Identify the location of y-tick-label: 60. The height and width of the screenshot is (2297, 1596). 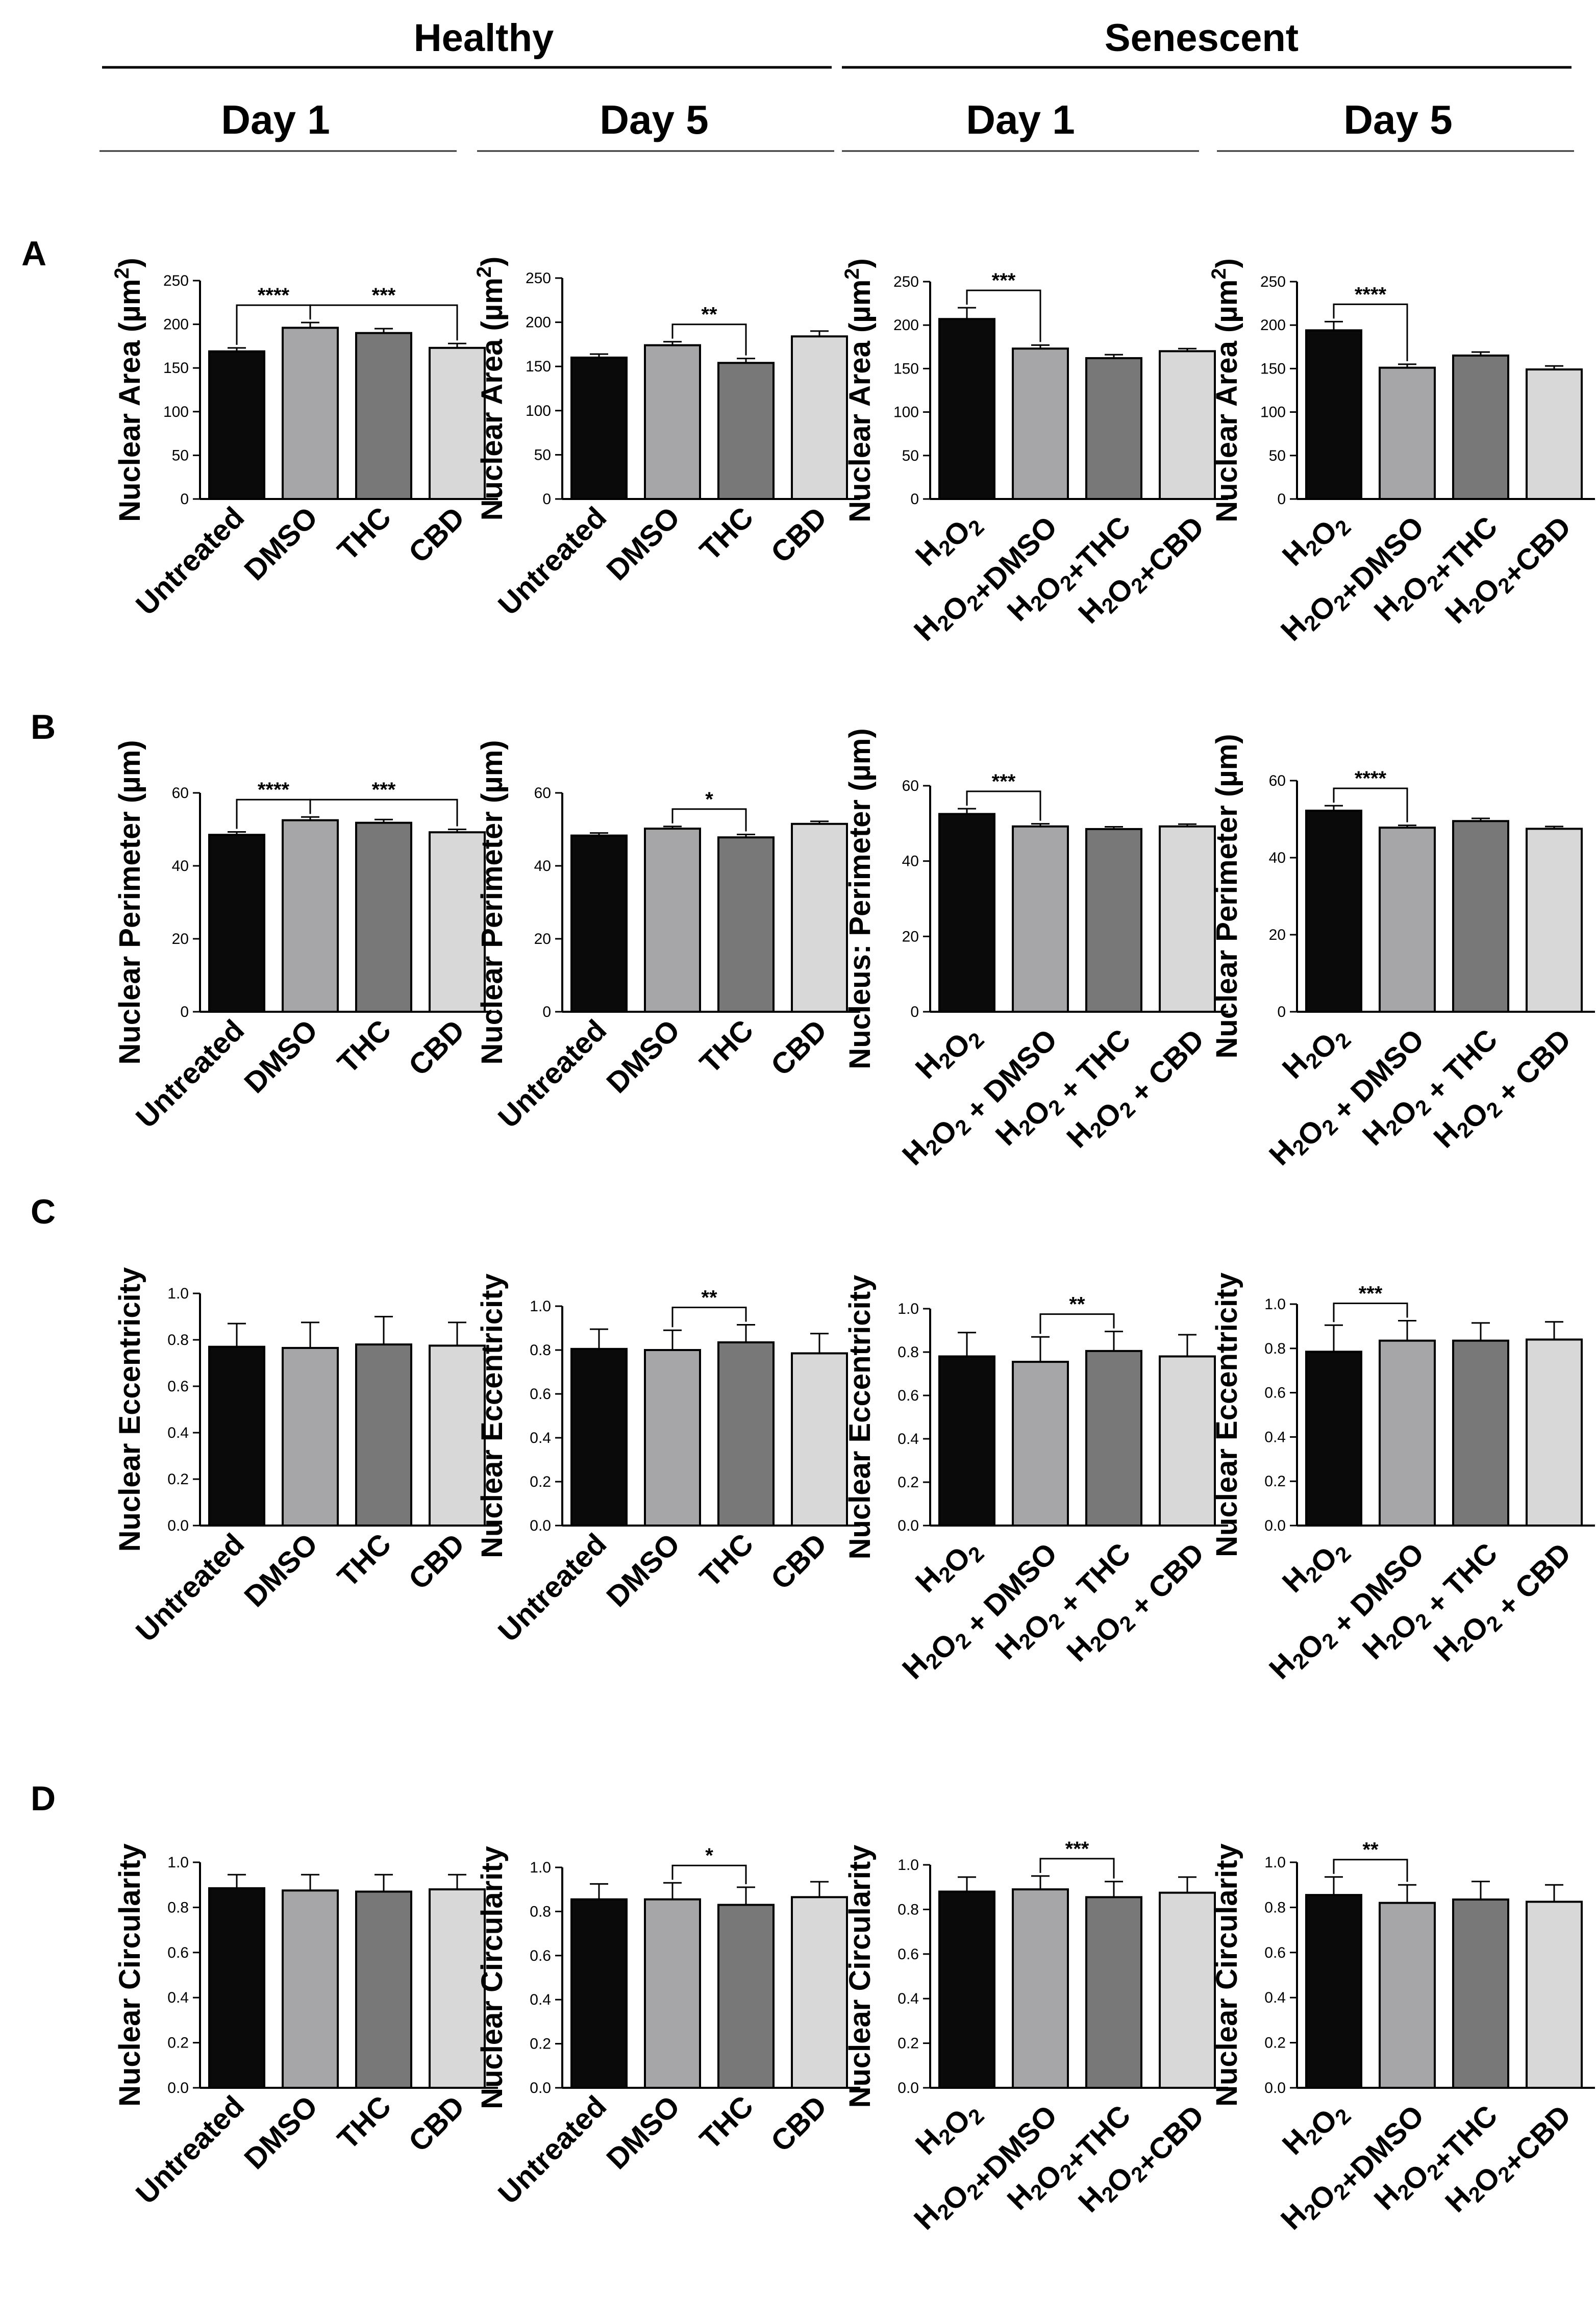
(910, 786).